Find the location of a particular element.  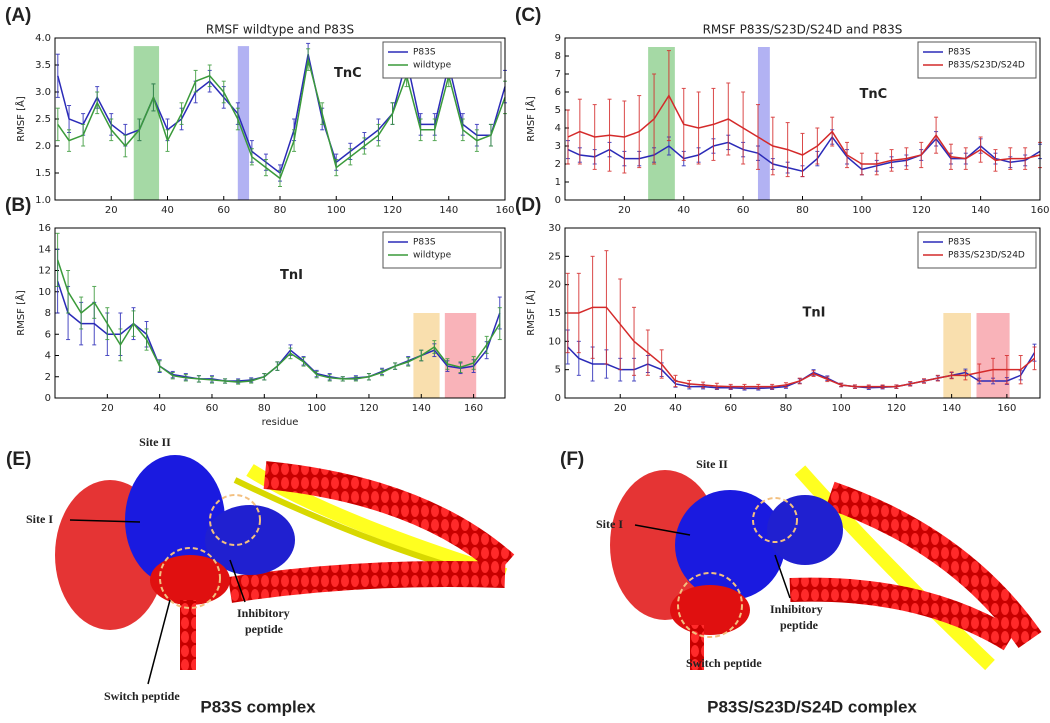

x-axis-label: residue is located at coordinates (280, 422).